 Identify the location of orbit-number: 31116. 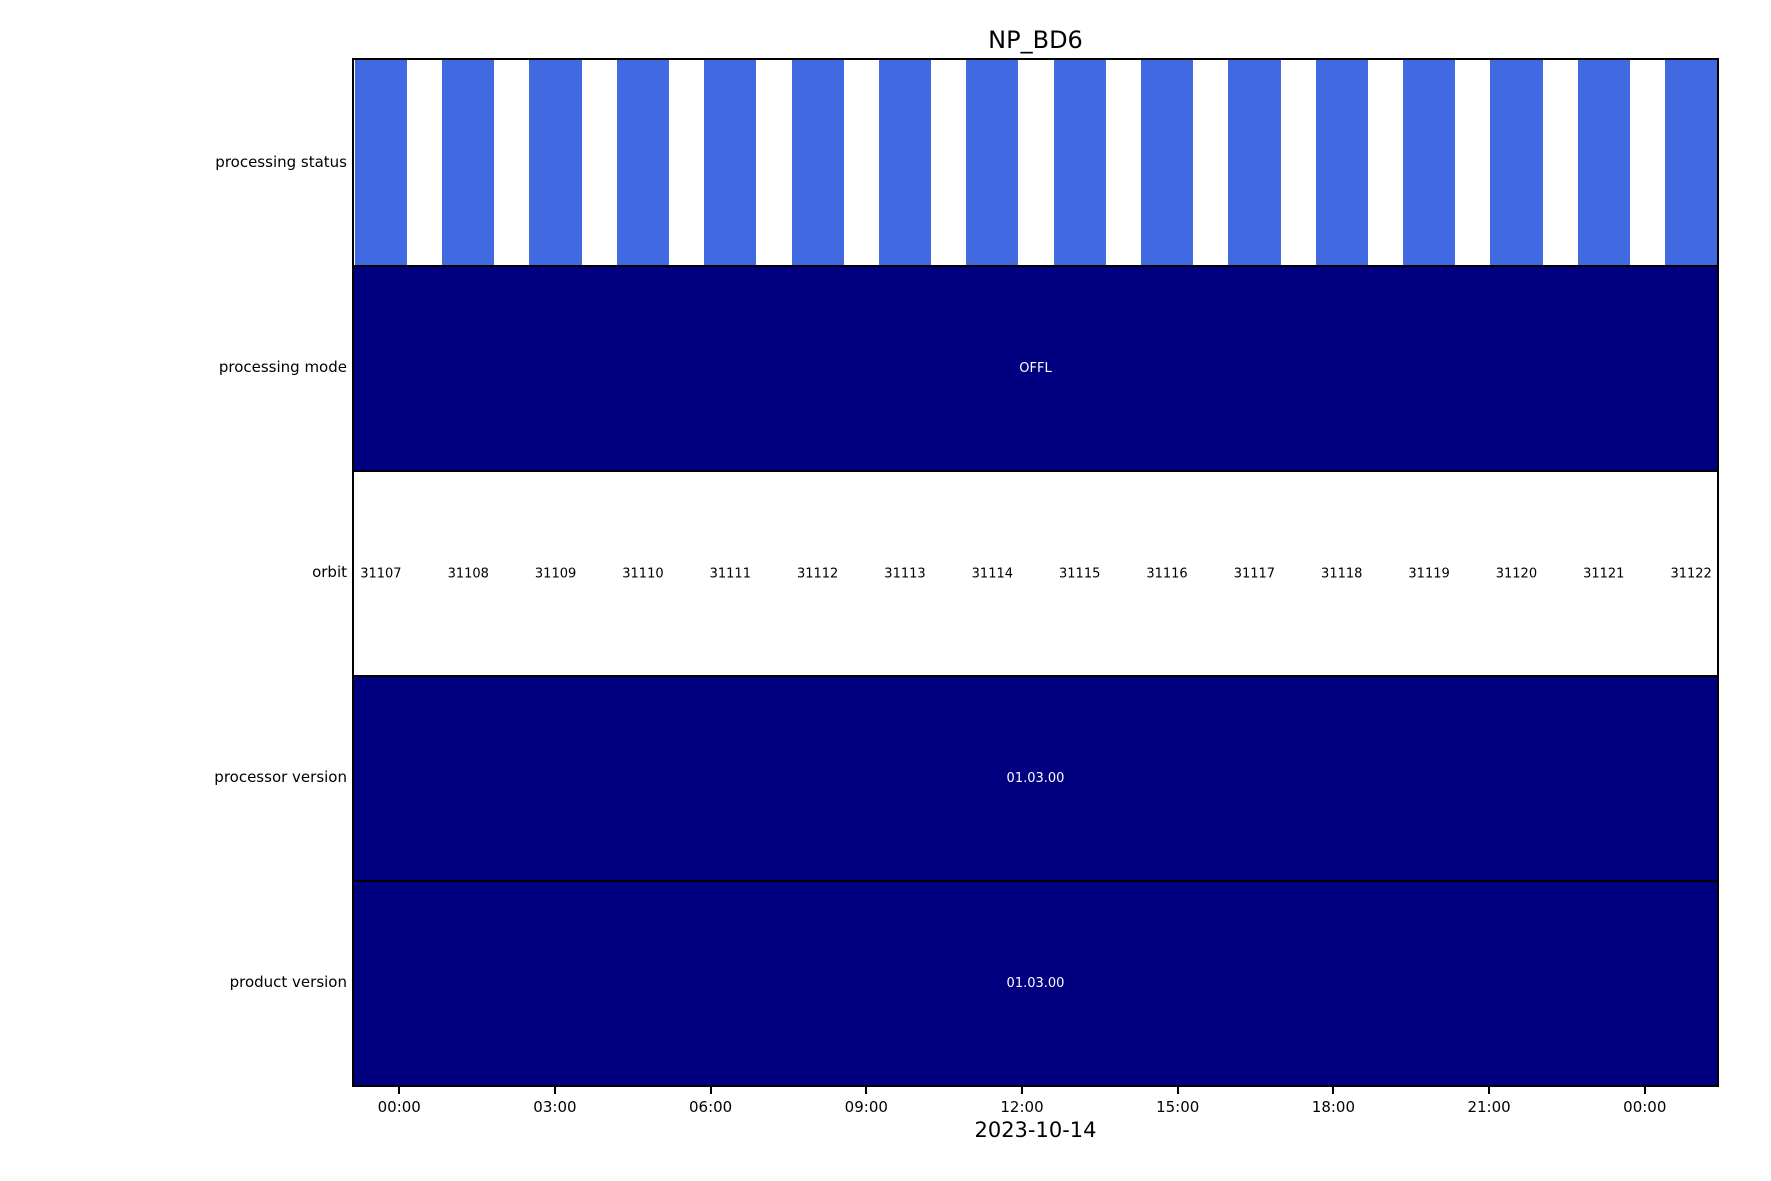
(1167, 573).